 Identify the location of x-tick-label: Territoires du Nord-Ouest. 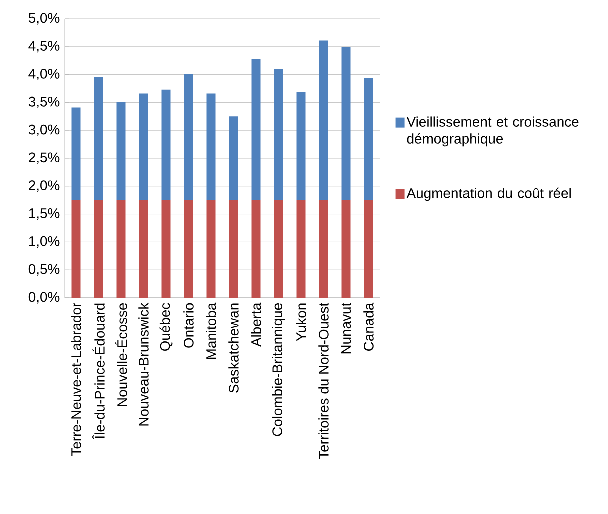
(323, 381).